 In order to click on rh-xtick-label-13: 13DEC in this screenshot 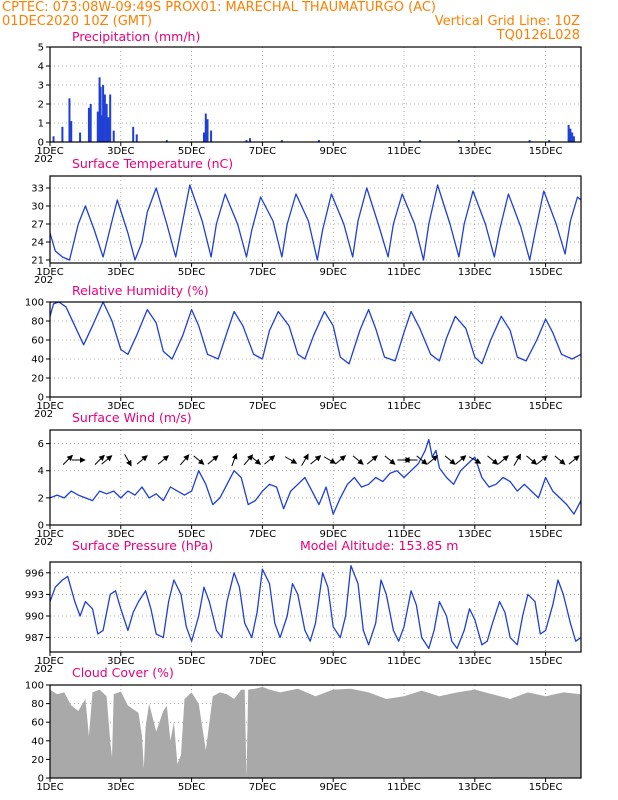, I will do `click(475, 406)`.